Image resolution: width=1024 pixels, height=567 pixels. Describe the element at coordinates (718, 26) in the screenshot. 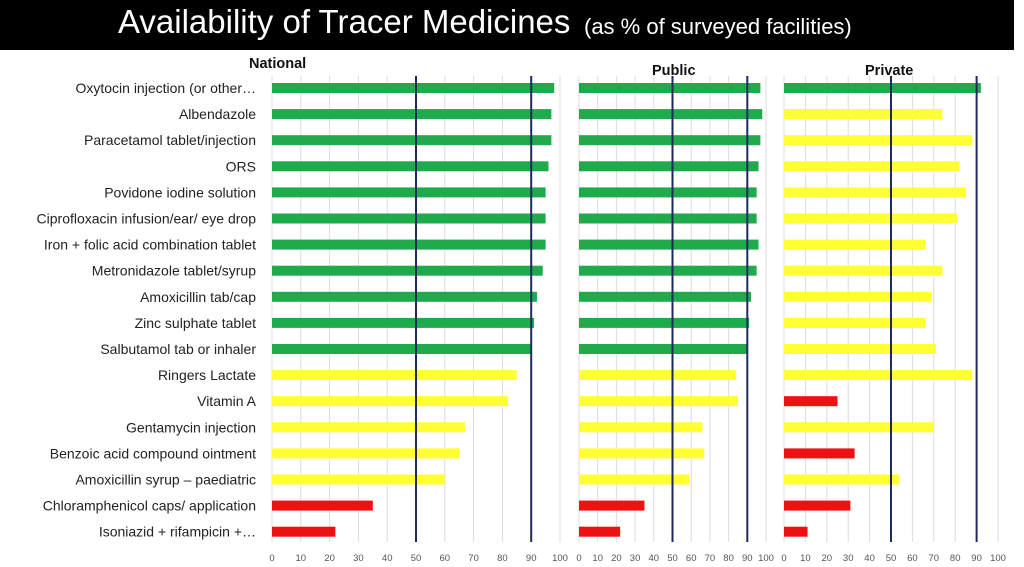

I see `chart-subtitle: (as % of surveyed facilities)` at that location.